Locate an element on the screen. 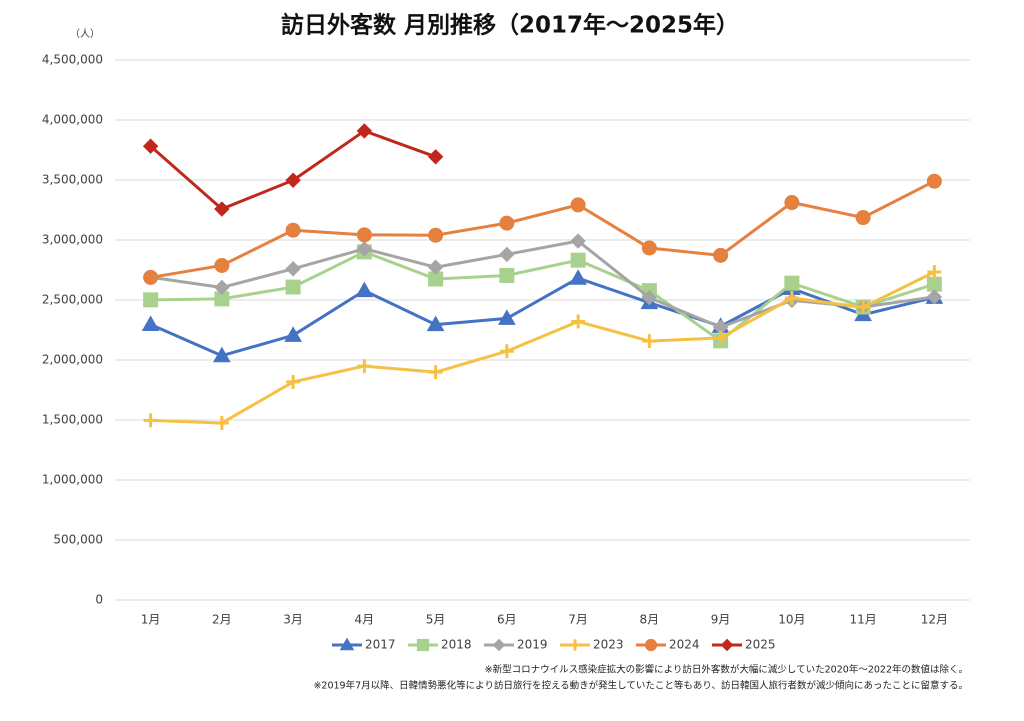  x-tick-label: 12月 is located at coordinates (934, 620).